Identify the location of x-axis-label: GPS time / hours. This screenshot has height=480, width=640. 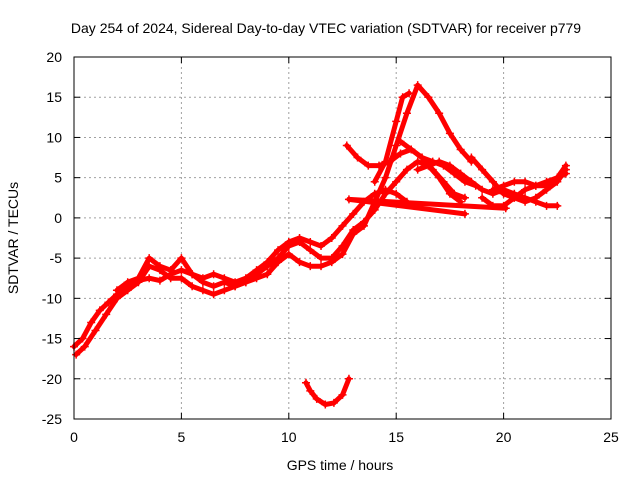
(340, 465).